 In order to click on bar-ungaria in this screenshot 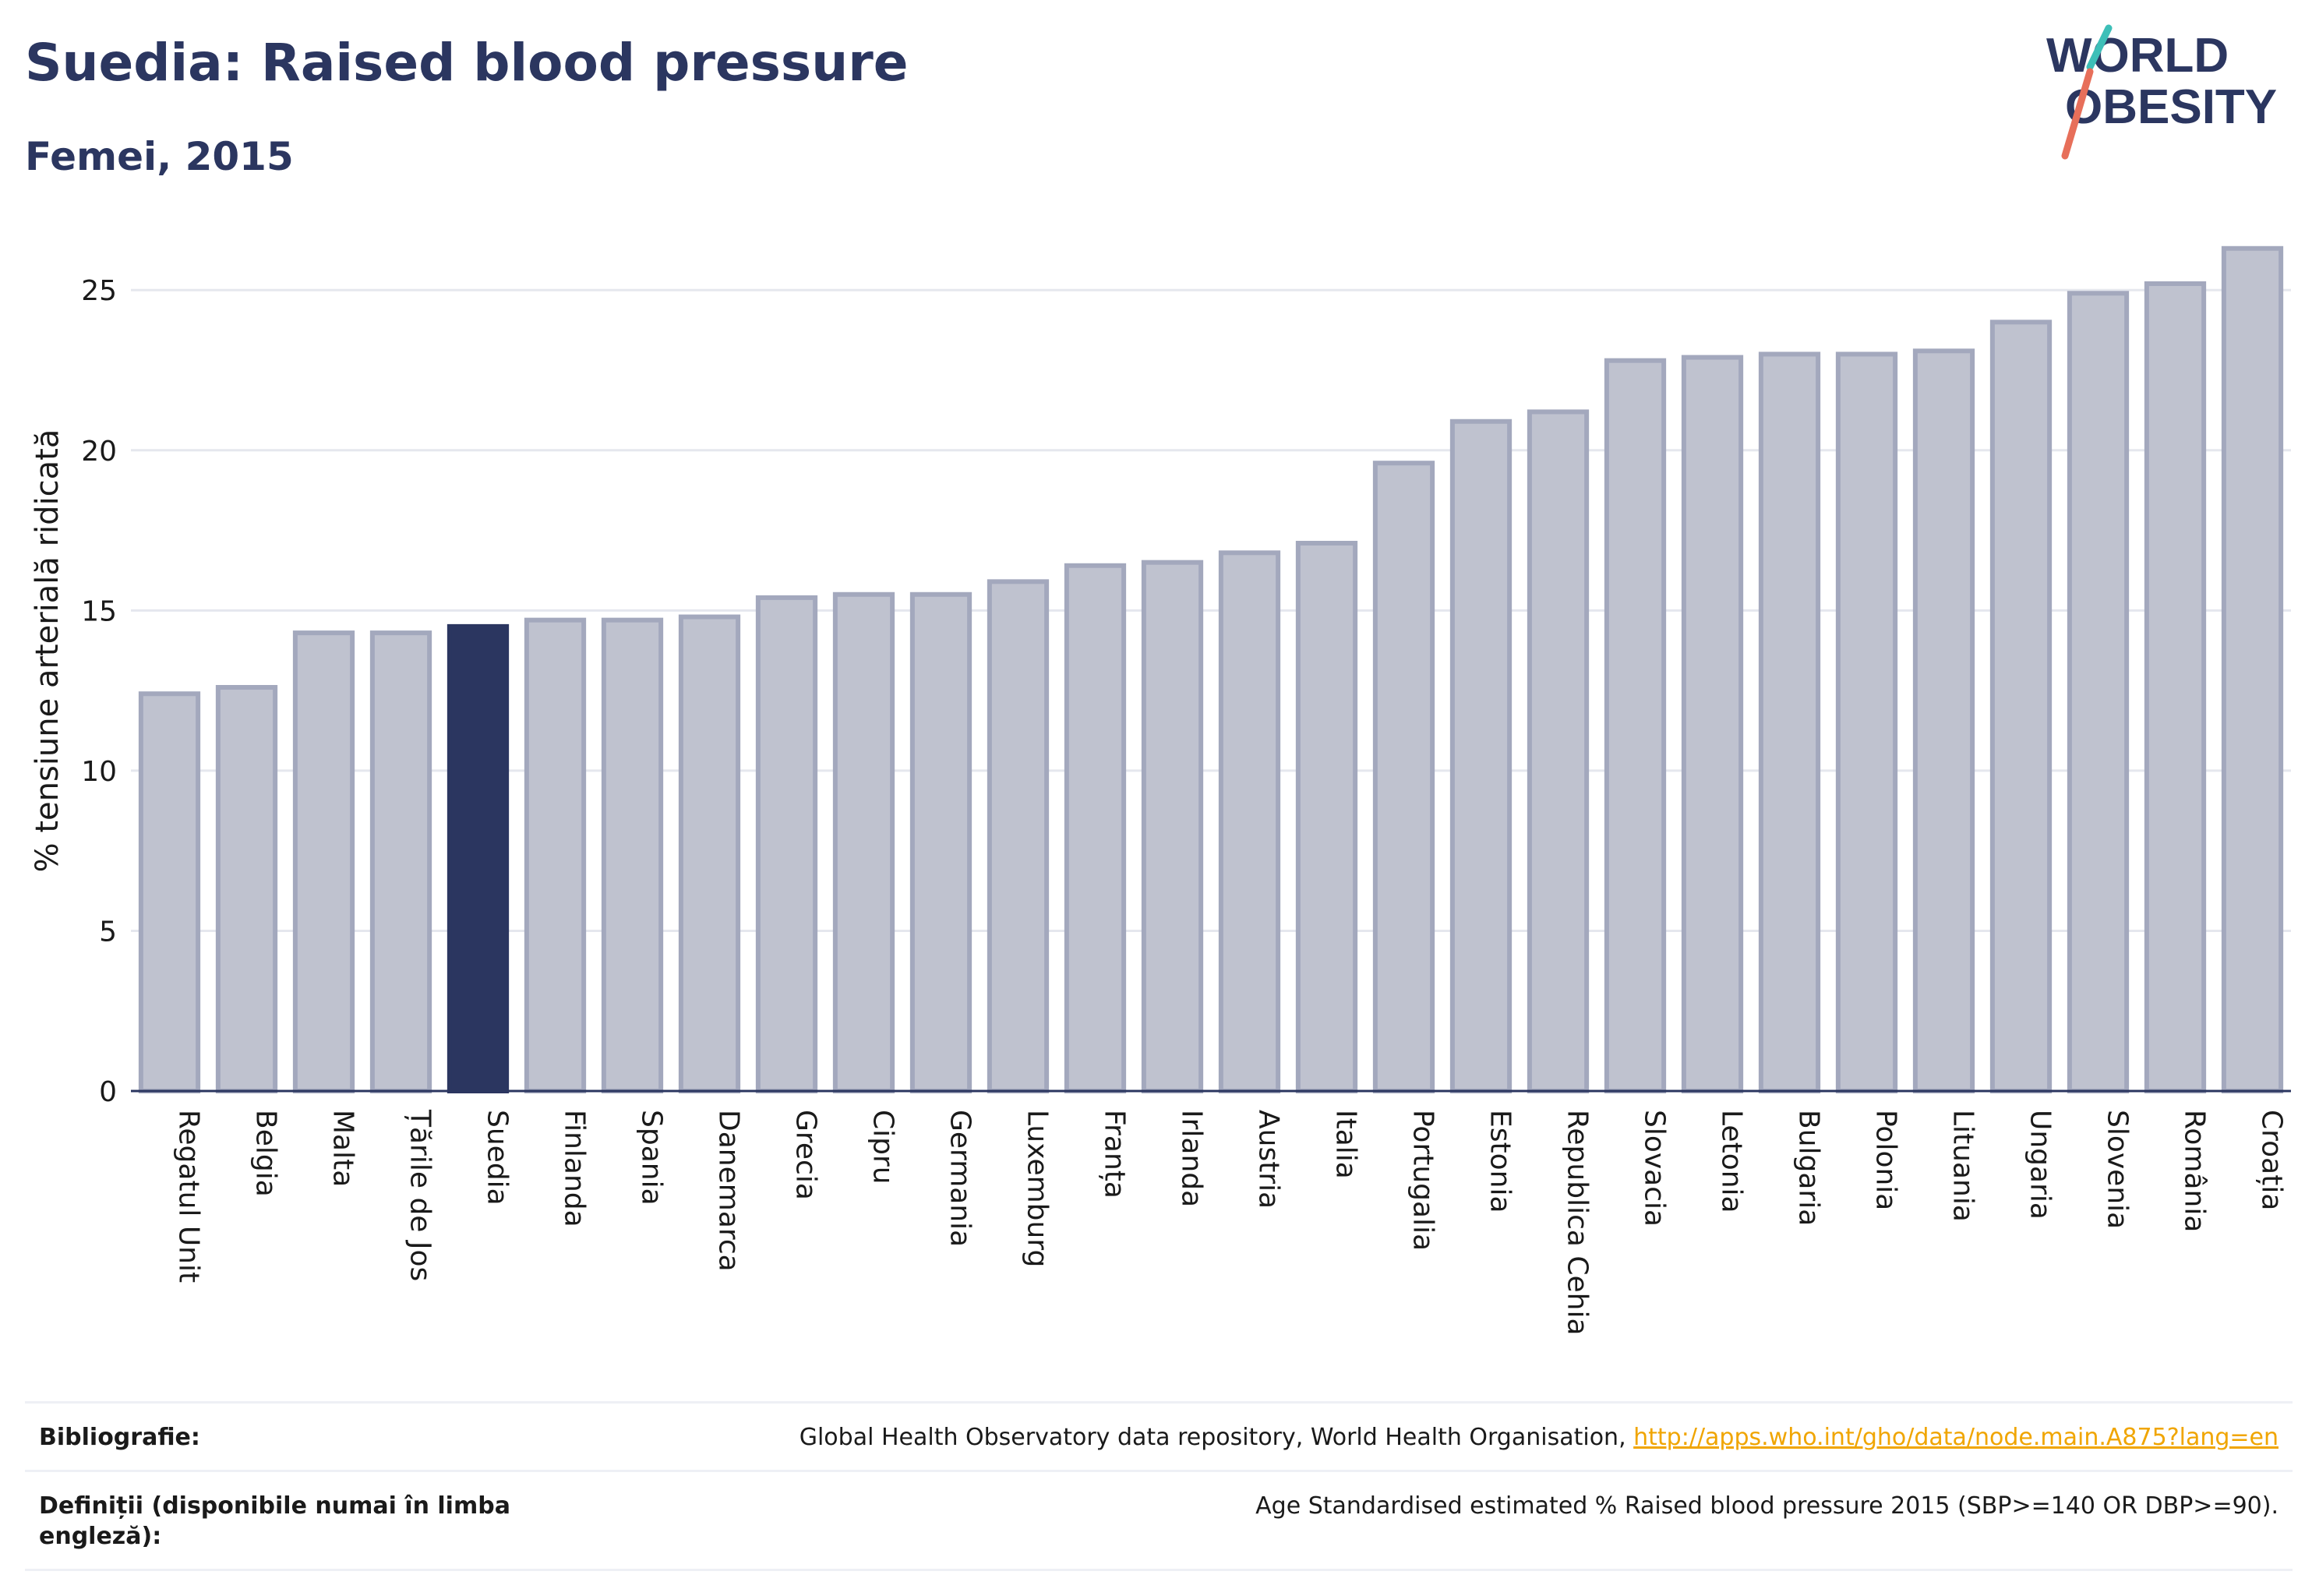, I will do `click(2021, 707)`.